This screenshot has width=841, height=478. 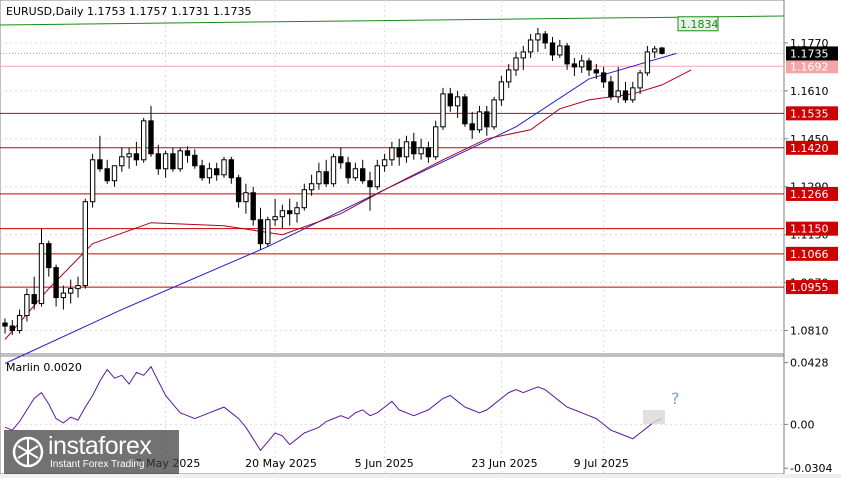 I want to click on marlin-line, so click(x=333, y=408).